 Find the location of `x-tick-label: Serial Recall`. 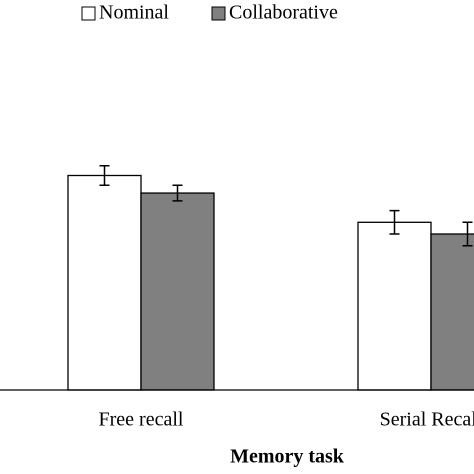

x-tick-label: Serial Recall is located at coordinates (427, 420).